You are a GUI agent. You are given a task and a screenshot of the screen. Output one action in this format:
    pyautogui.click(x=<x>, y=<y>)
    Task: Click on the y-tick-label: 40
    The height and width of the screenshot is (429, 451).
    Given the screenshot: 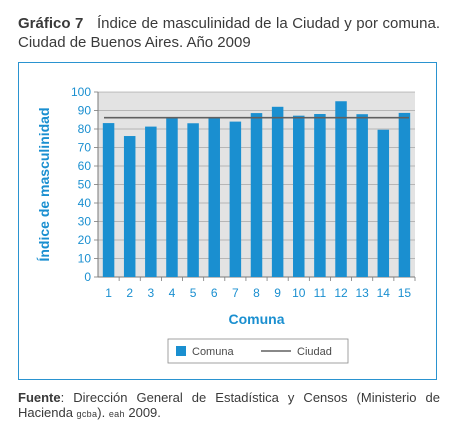 What is the action you would take?
    pyautogui.click(x=85, y=203)
    